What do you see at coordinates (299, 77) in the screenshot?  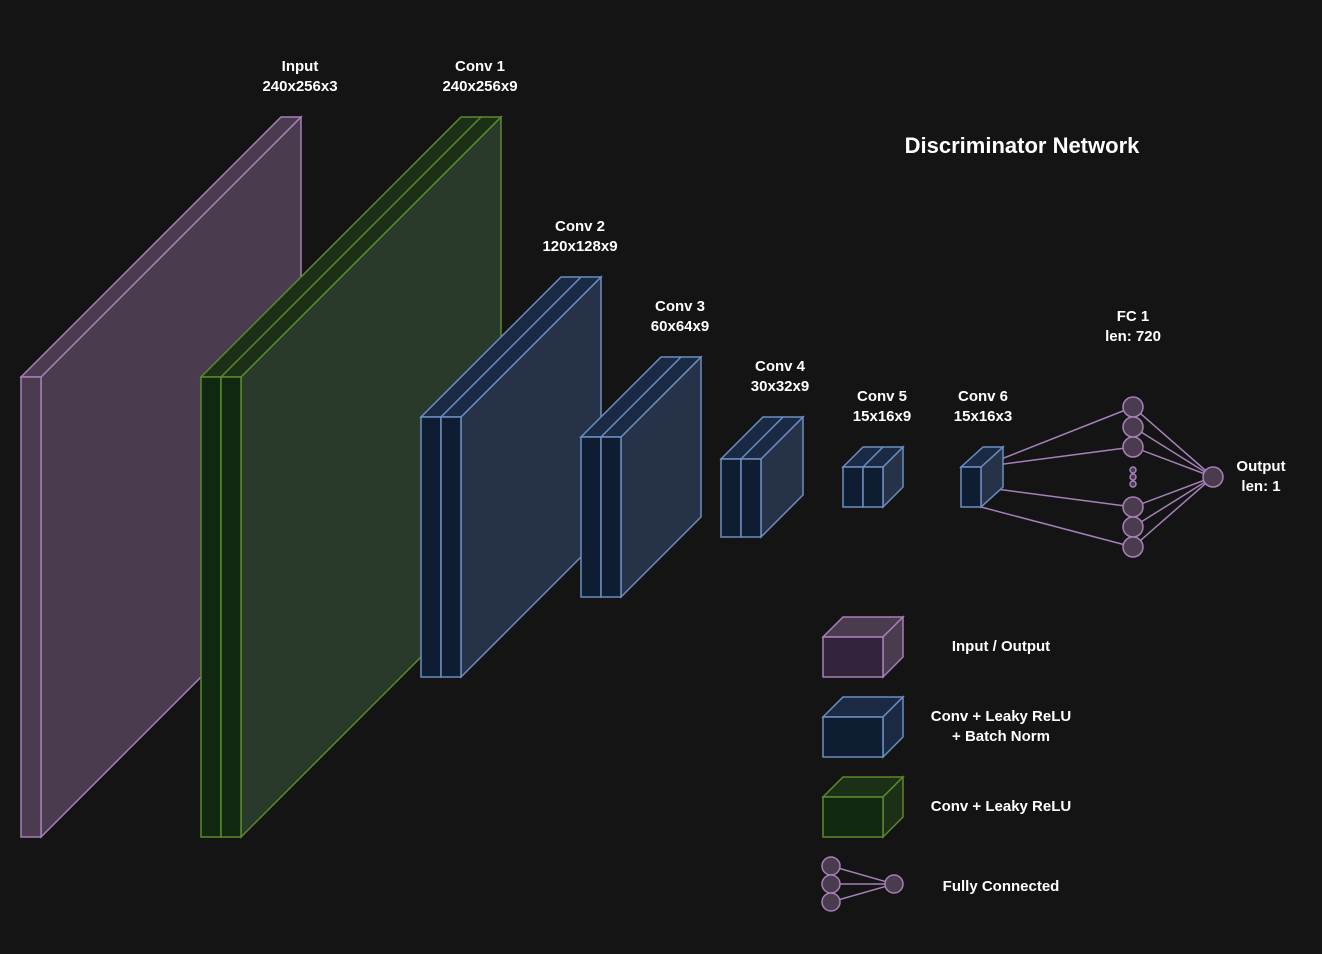 I see `input-label: Input 240x256x3` at bounding box center [299, 77].